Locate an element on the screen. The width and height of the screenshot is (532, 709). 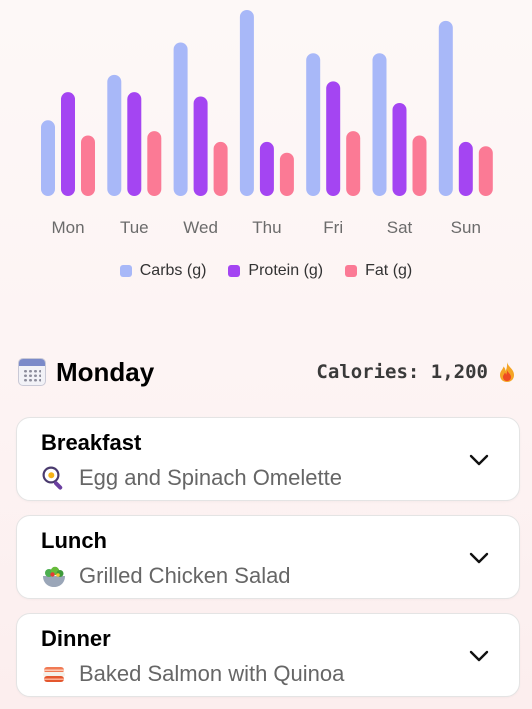
meal-title-breakfast: Breakfast is located at coordinates (91, 442).